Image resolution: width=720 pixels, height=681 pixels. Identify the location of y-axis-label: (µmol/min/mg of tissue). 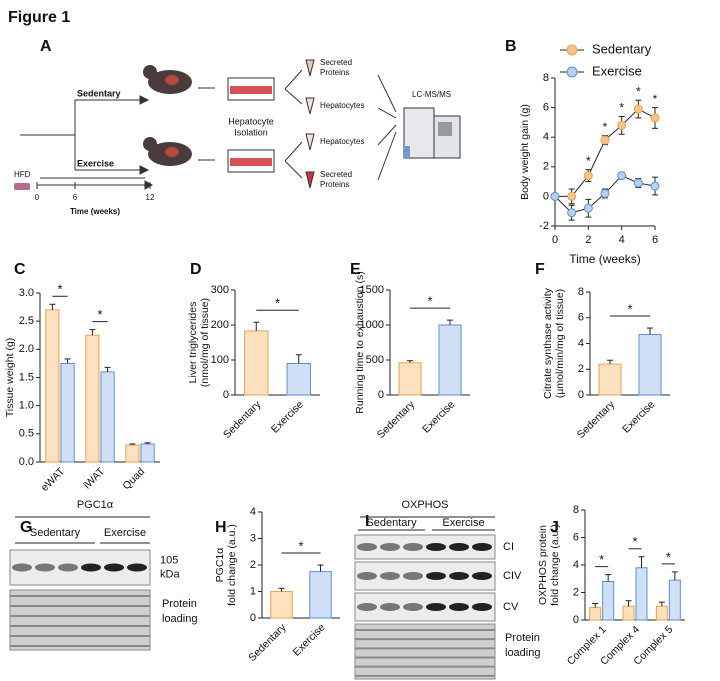
(560, 343).